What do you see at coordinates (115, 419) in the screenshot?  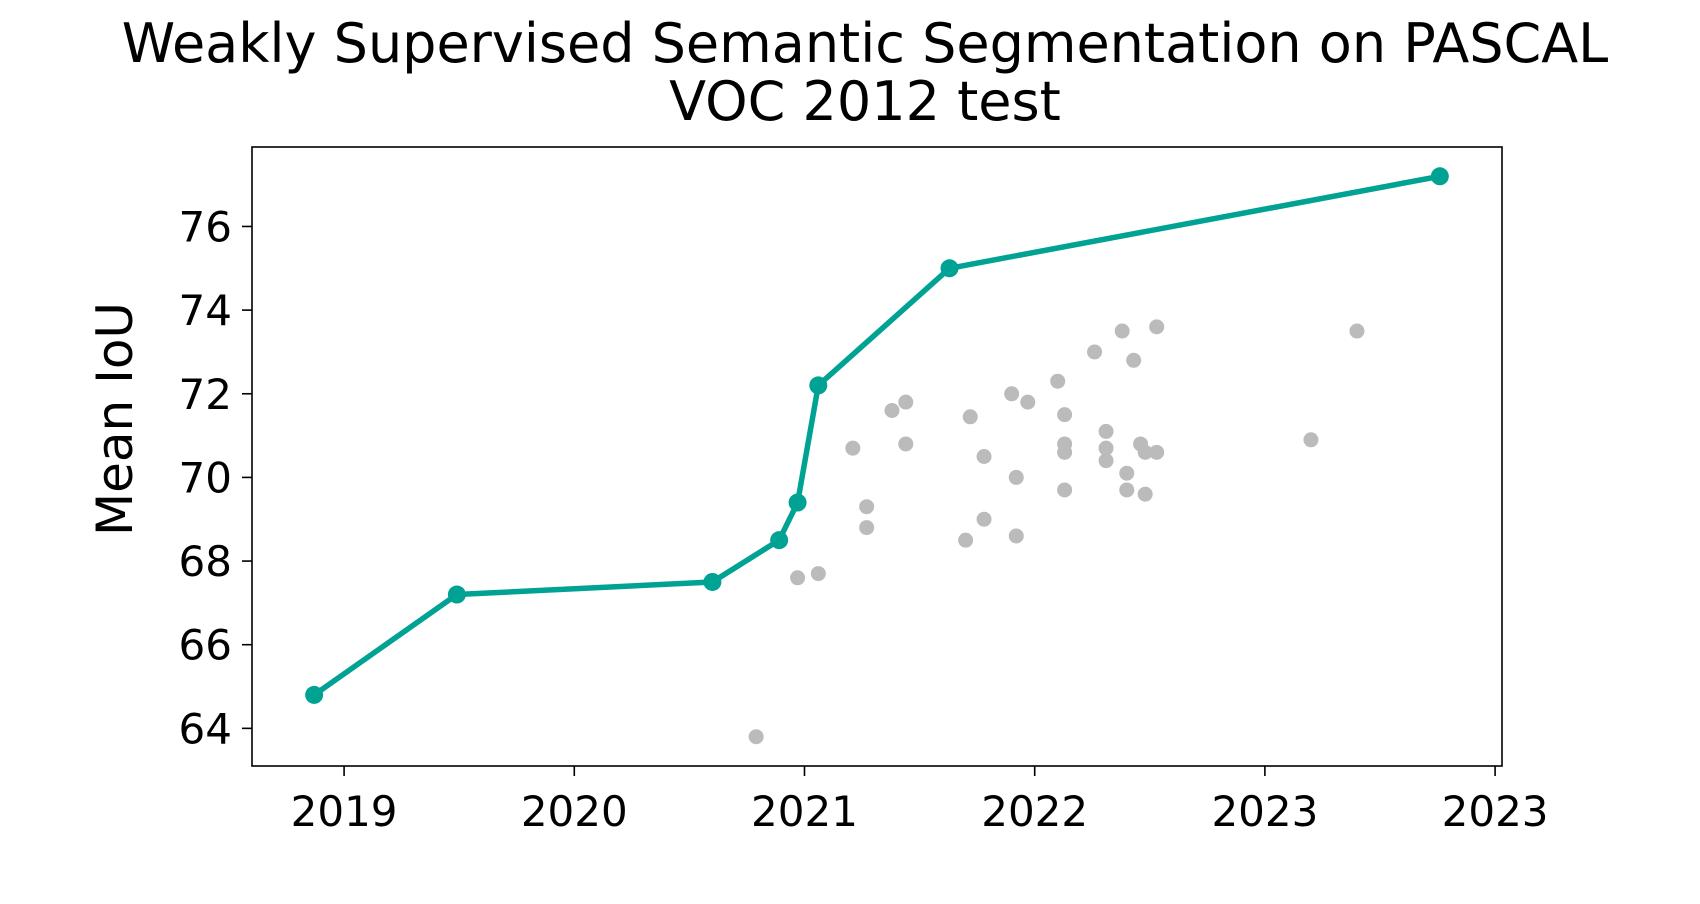 I see `y-axis-label: Mean IoU` at bounding box center [115, 419].